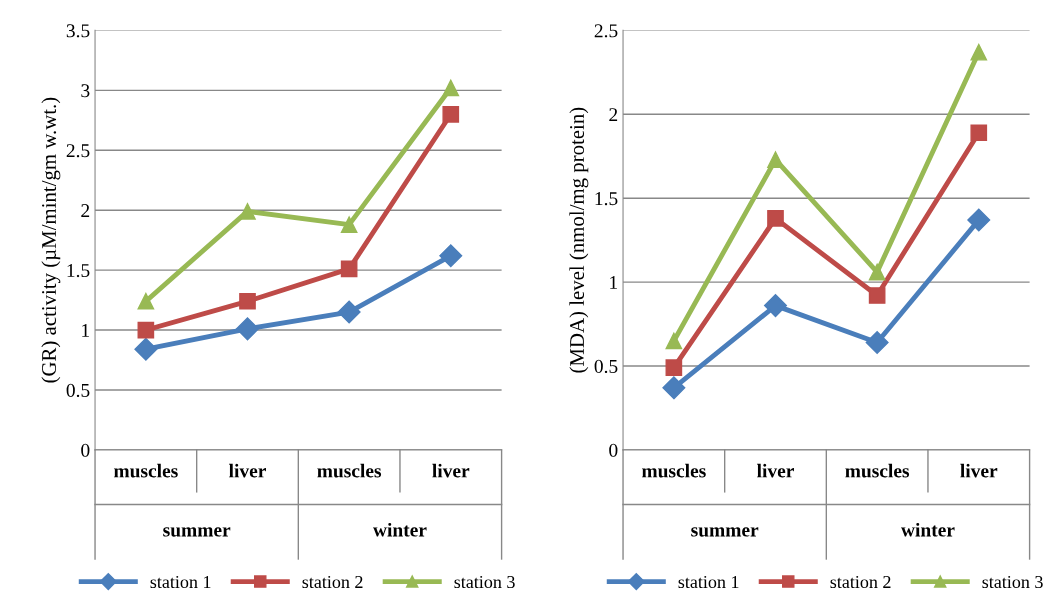 The height and width of the screenshot is (608, 1056). Describe the element at coordinates (85, 91) in the screenshot. I see `y-tick-label: 3` at that location.